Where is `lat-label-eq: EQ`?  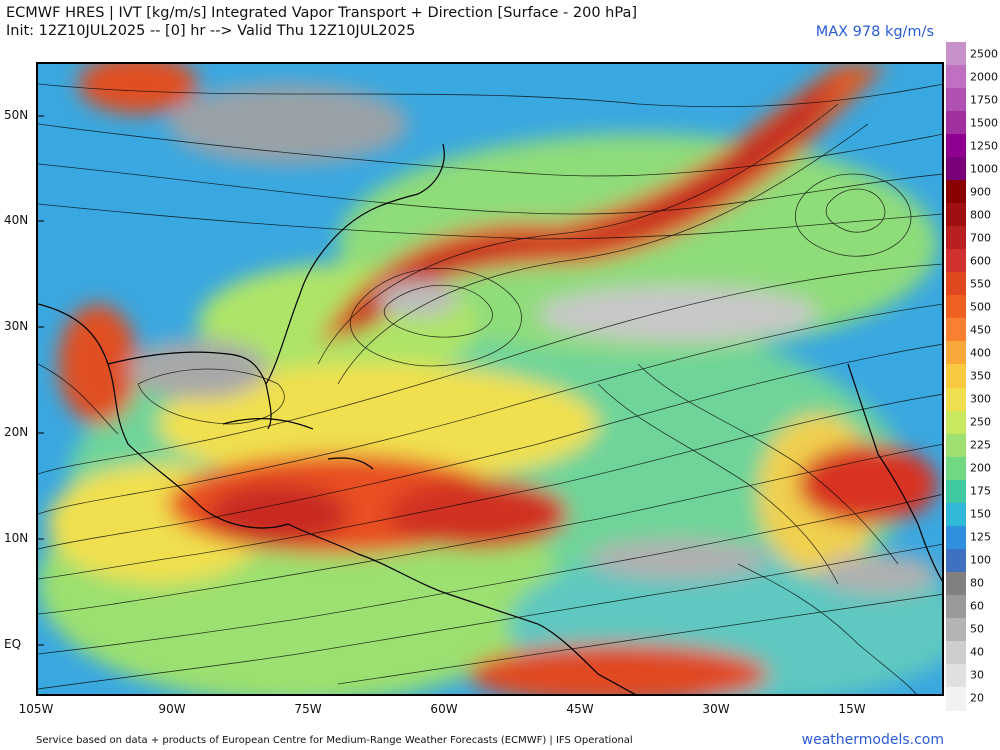 lat-label-eq: EQ is located at coordinates (13, 644).